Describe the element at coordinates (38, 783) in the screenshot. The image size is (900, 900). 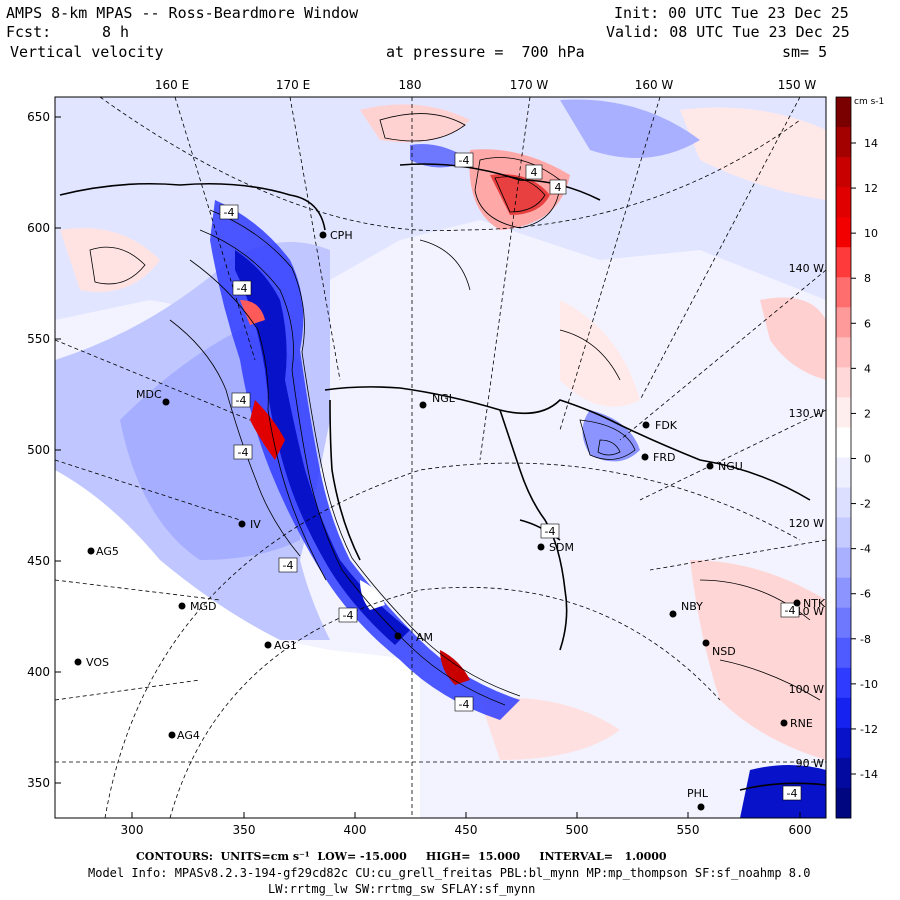
I see `y-tick: 350` at that location.